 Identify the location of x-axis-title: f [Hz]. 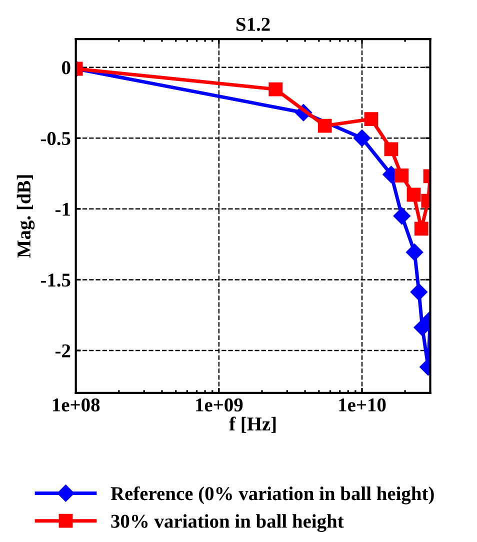
(252, 424).